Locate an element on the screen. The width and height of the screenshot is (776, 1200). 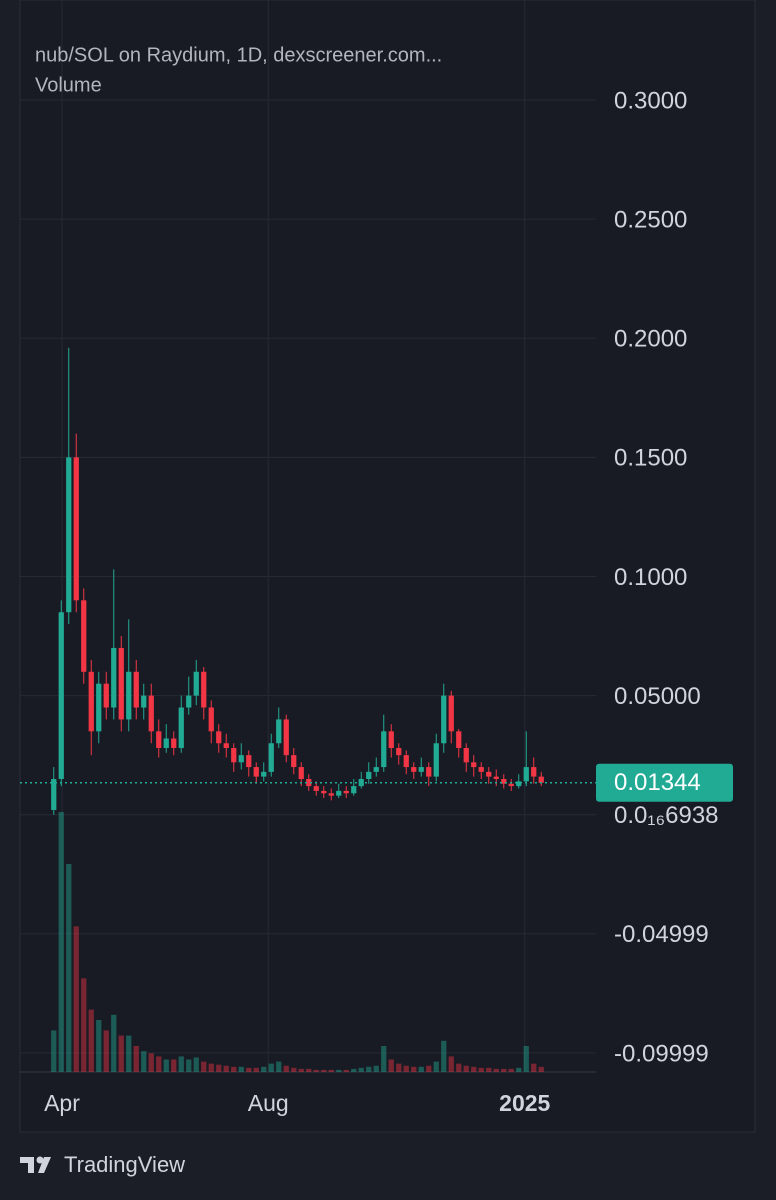
y-tick-label: 0.0₁₆6938 is located at coordinates (666, 815).